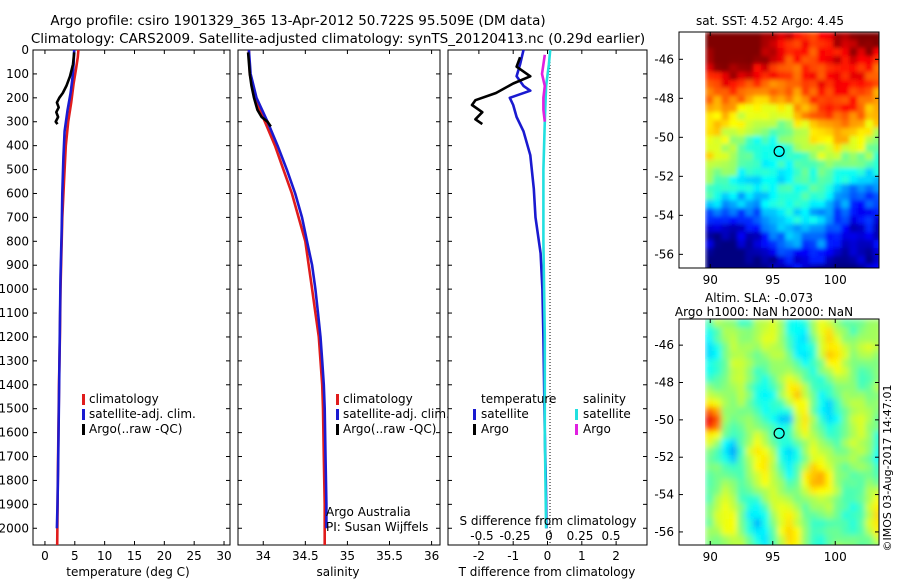 The height and width of the screenshot is (580, 900). Describe the element at coordinates (305, 556) in the screenshot. I see `x-tick-label: 34.5` at that location.